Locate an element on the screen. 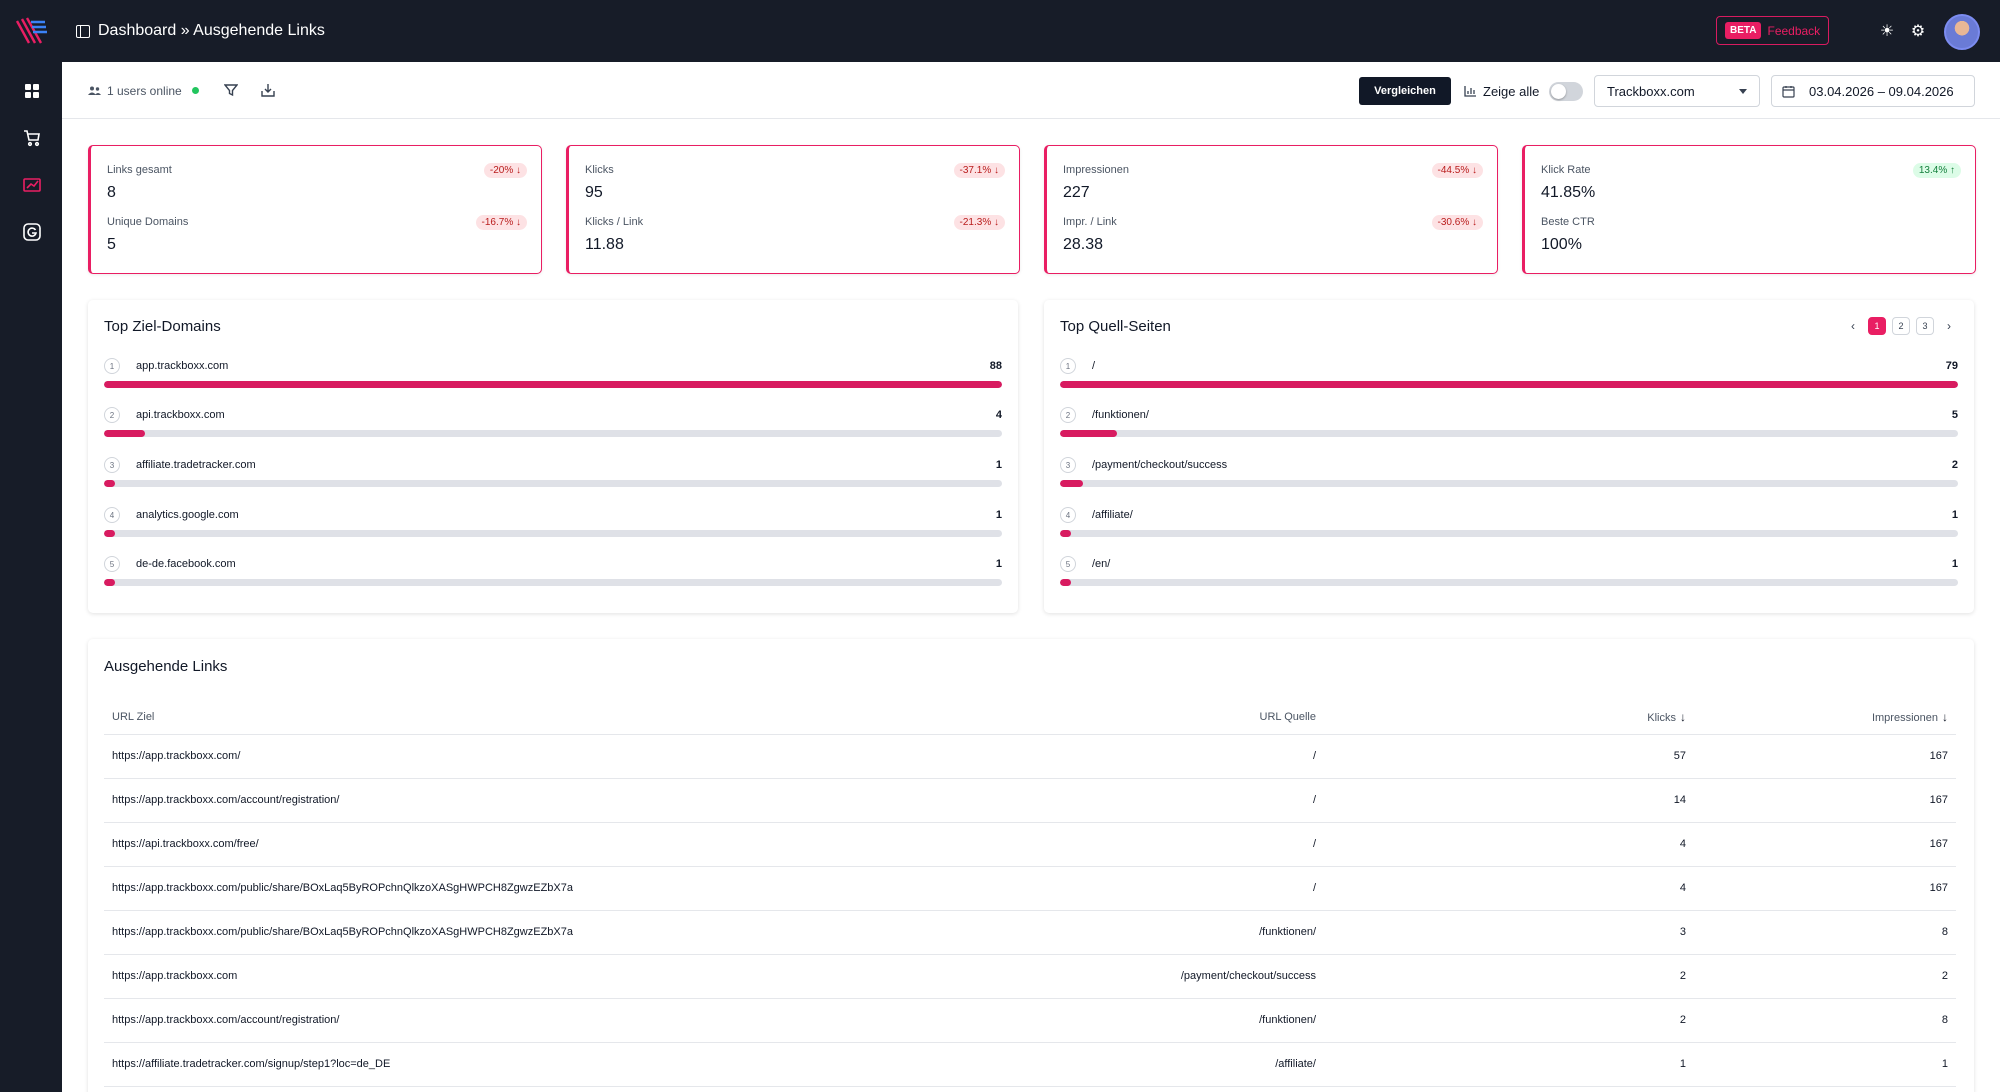  sidebar-item-ecommerce is located at coordinates (32, 138).